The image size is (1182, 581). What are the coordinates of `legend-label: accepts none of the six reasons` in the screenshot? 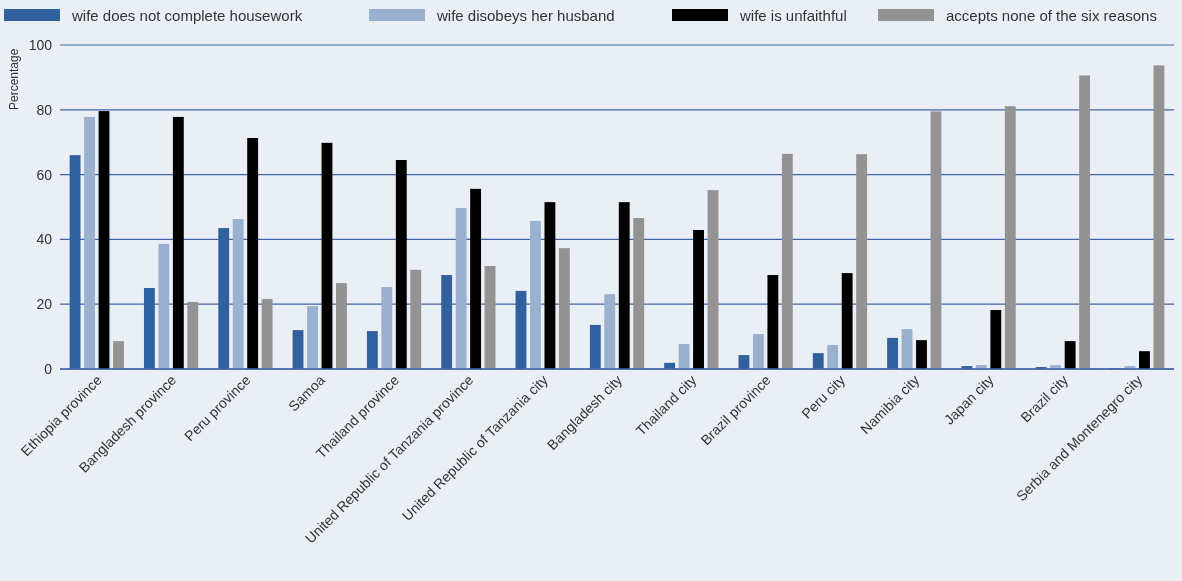 It's located at (1051, 15).